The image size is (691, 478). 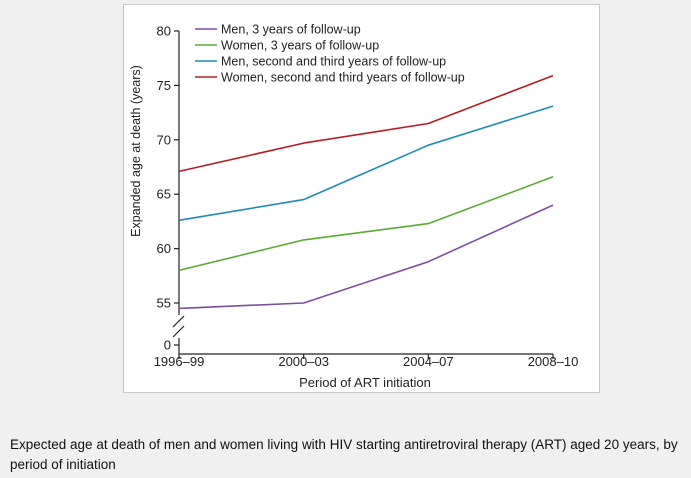 What do you see at coordinates (136, 151) in the screenshot?
I see `y-axis-title: Expanded age at death (years)` at bounding box center [136, 151].